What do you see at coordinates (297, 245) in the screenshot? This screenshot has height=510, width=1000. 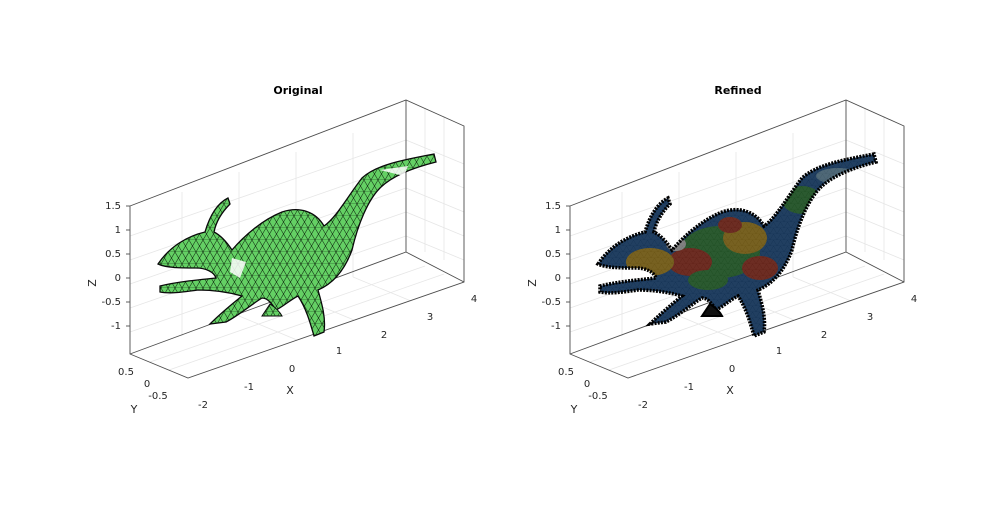 I see `dinosaur-mesh` at bounding box center [297, 245].